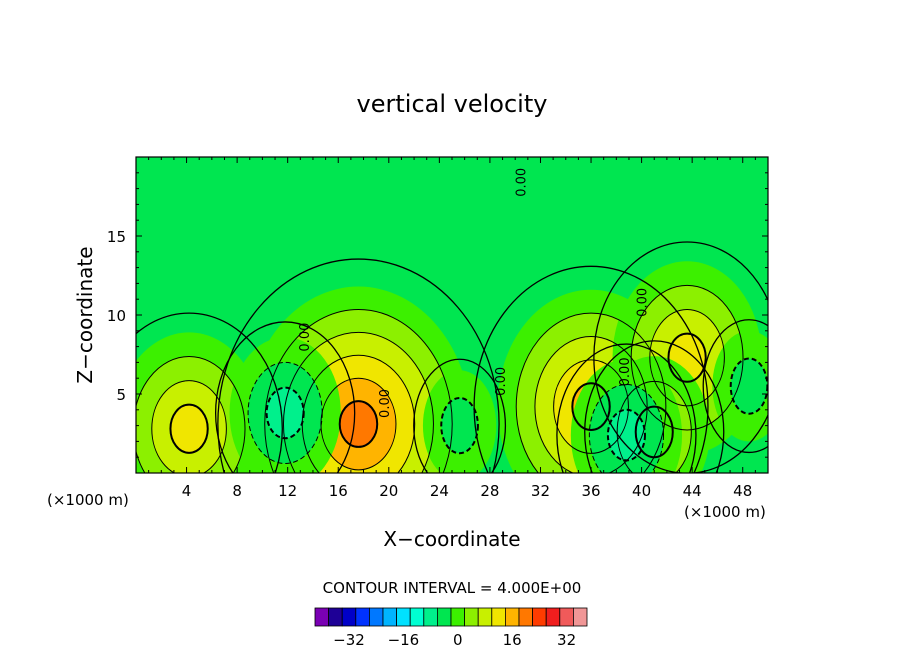  What do you see at coordinates (590, 491) in the screenshot?
I see `x-tick-label: 36` at bounding box center [590, 491].